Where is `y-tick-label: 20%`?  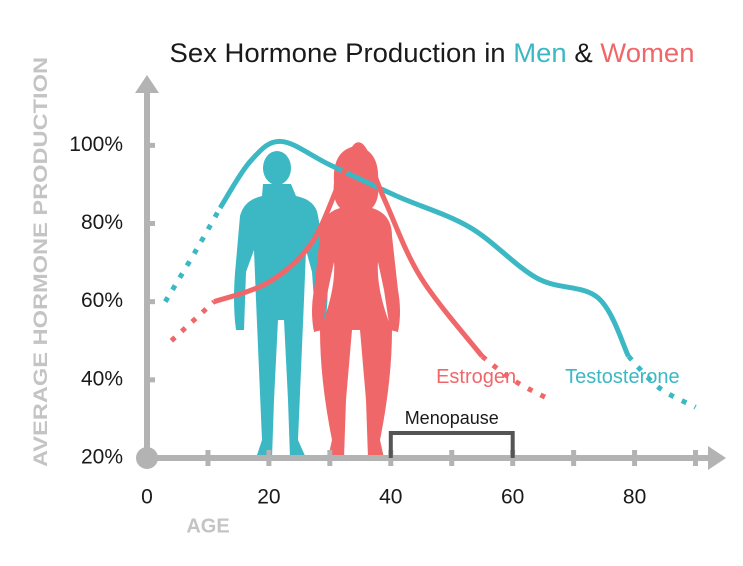
y-tick-label: 20% is located at coordinates (102, 457).